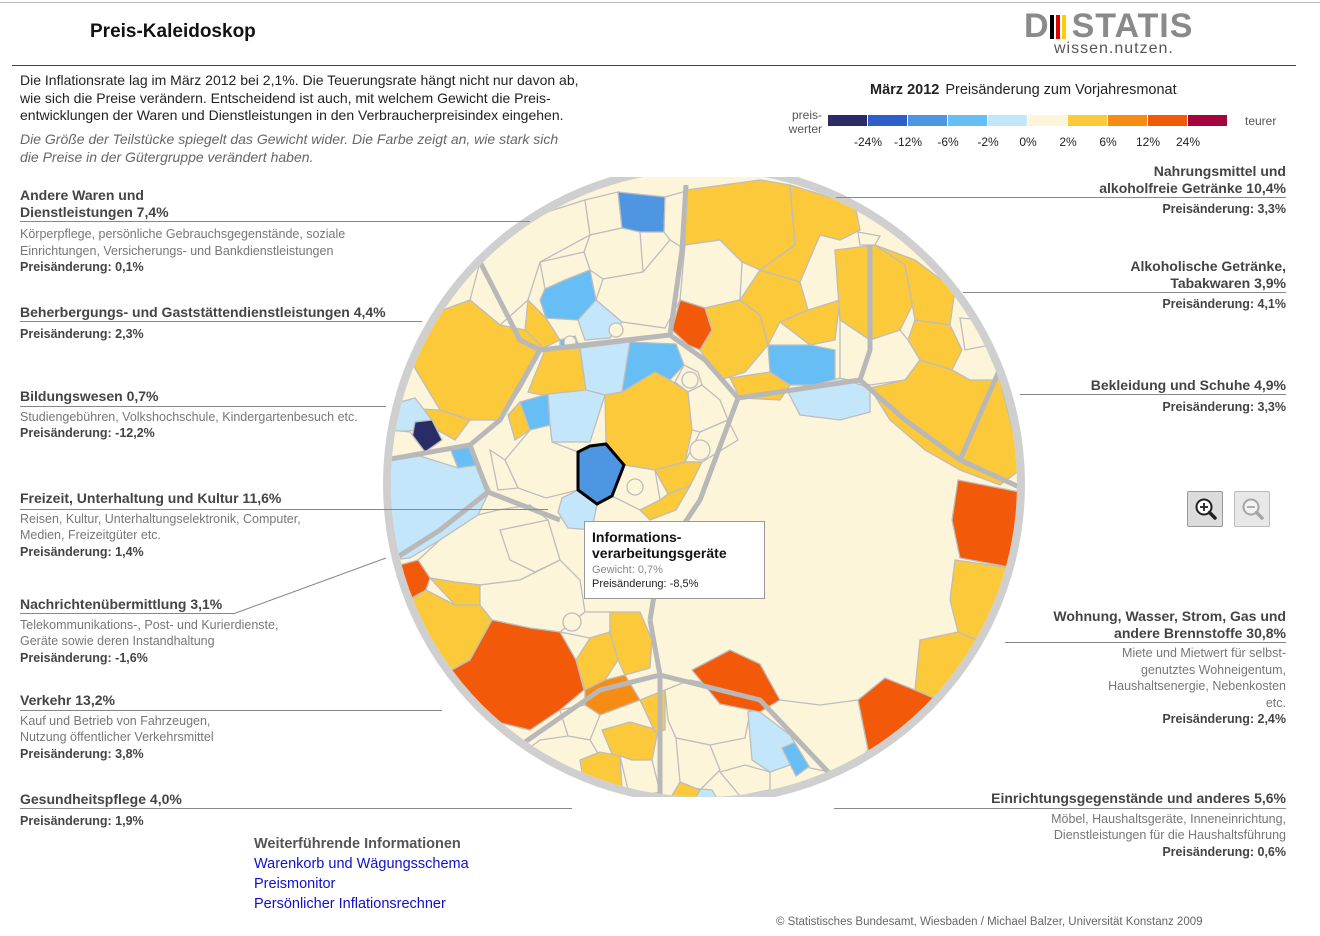 Image resolution: width=1320 pixels, height=936 pixels. I want to click on zoom-in-button, so click(1205, 509).